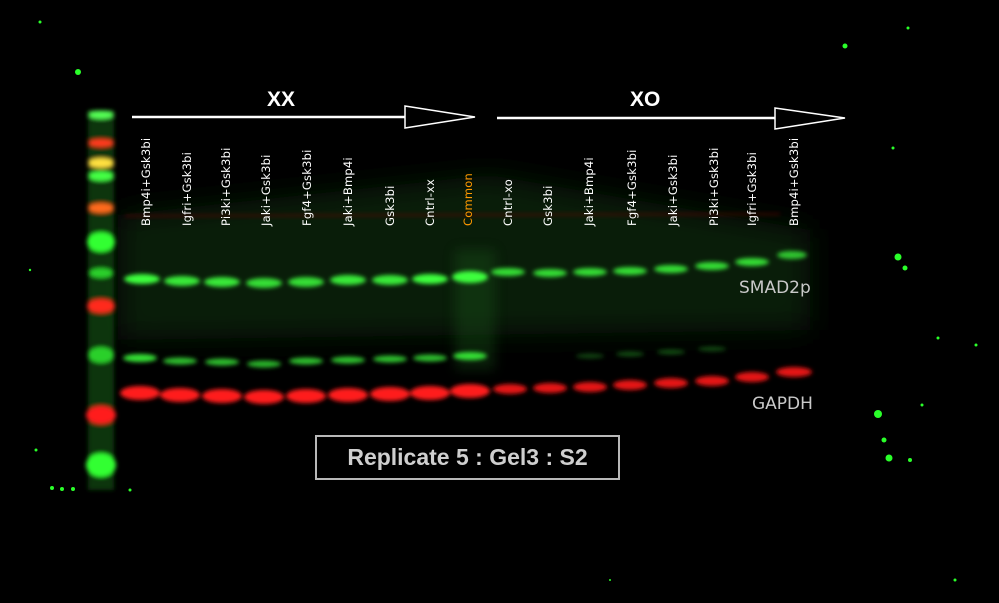 The width and height of the screenshot is (999, 603). I want to click on lane-label: Cntrl-xo, so click(508, 202).